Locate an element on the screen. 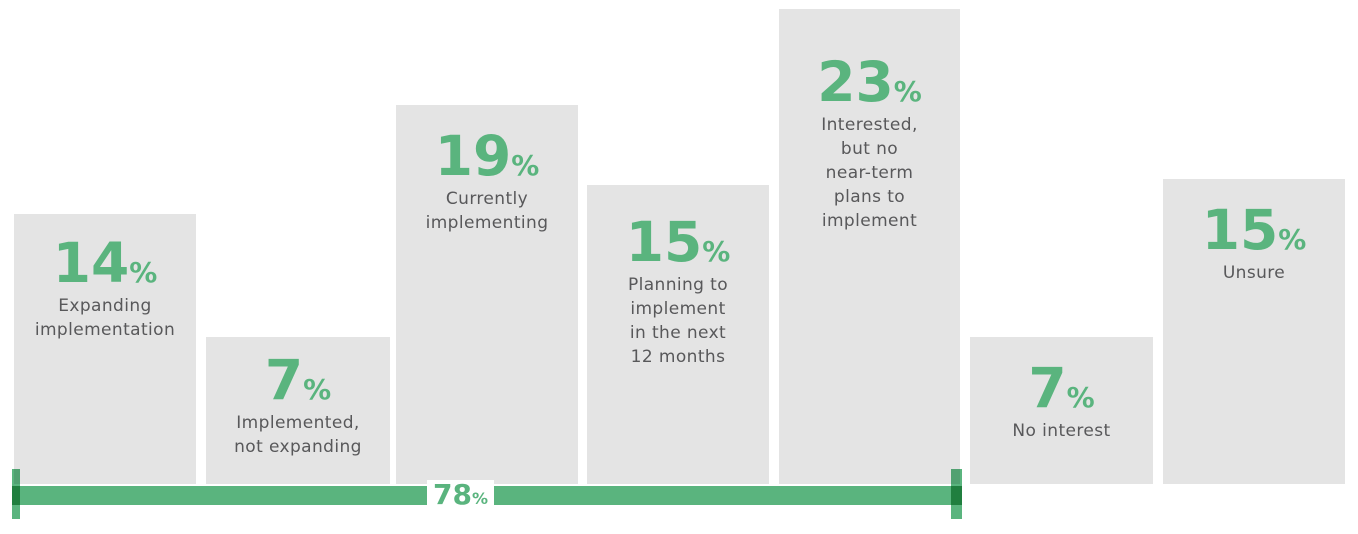 Image resolution: width=1358 pixels, height=534 pixels. bar-implemented-not-expanding: 7% Implemented, not expanding is located at coordinates (298, 410).